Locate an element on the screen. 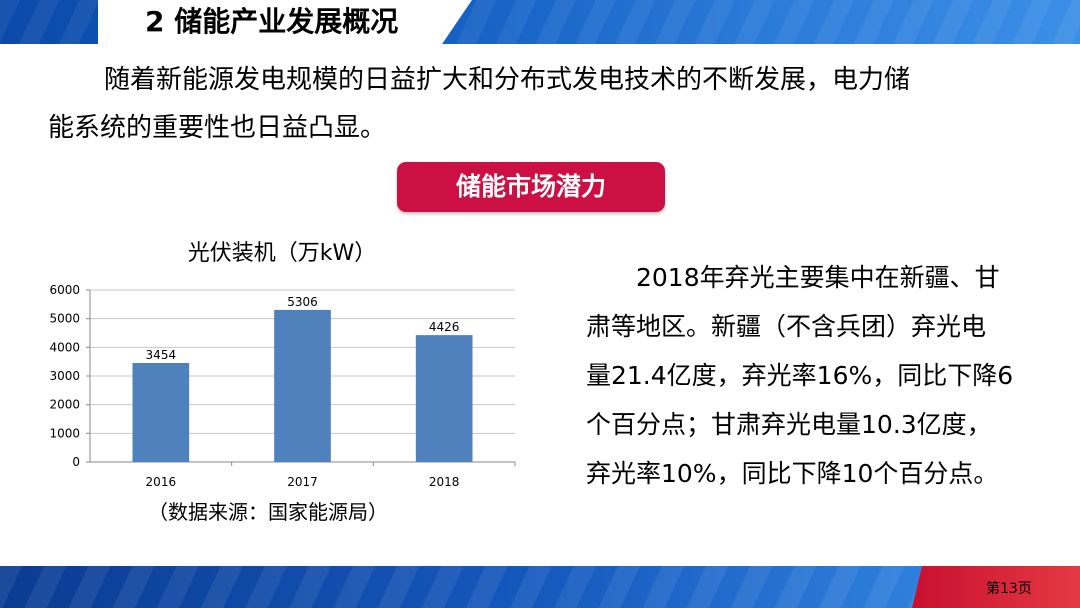 This screenshot has height=608, width=1080. footer-red-accent is located at coordinates (996, 587).